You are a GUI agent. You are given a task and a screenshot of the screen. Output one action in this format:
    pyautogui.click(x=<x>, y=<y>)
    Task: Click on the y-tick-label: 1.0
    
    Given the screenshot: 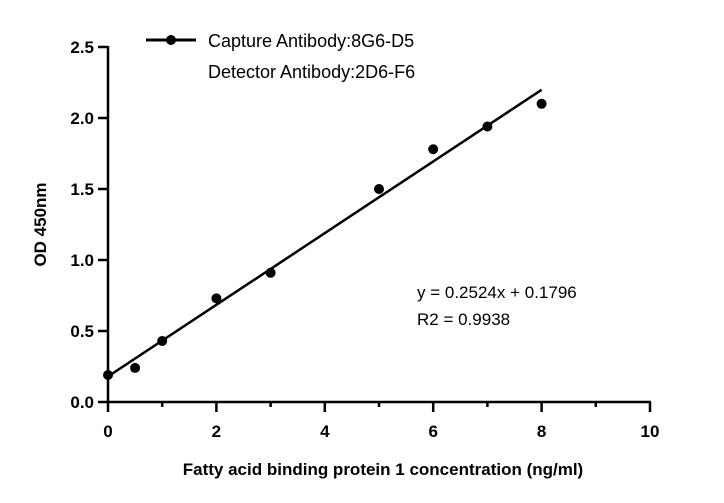 What is the action you would take?
    pyautogui.click(x=82, y=260)
    